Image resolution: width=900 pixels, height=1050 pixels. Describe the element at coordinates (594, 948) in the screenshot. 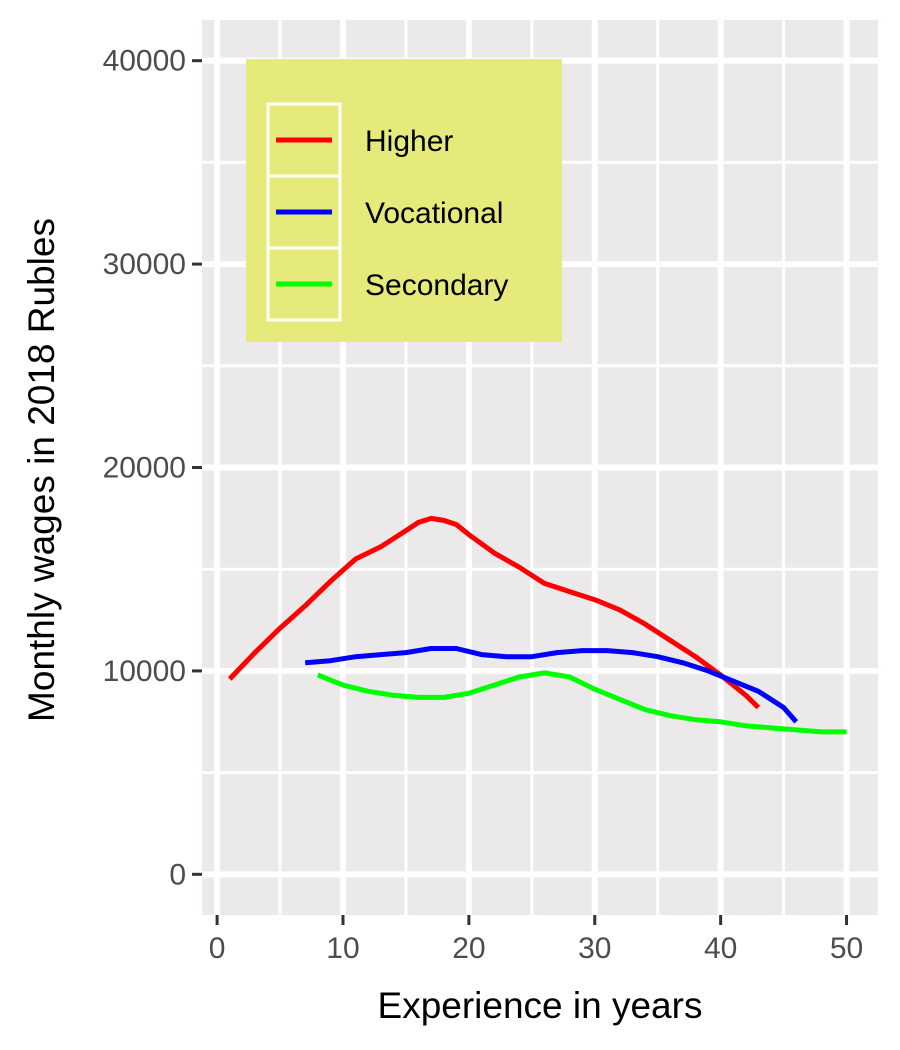

I see `x-tick-label: 30` at that location.